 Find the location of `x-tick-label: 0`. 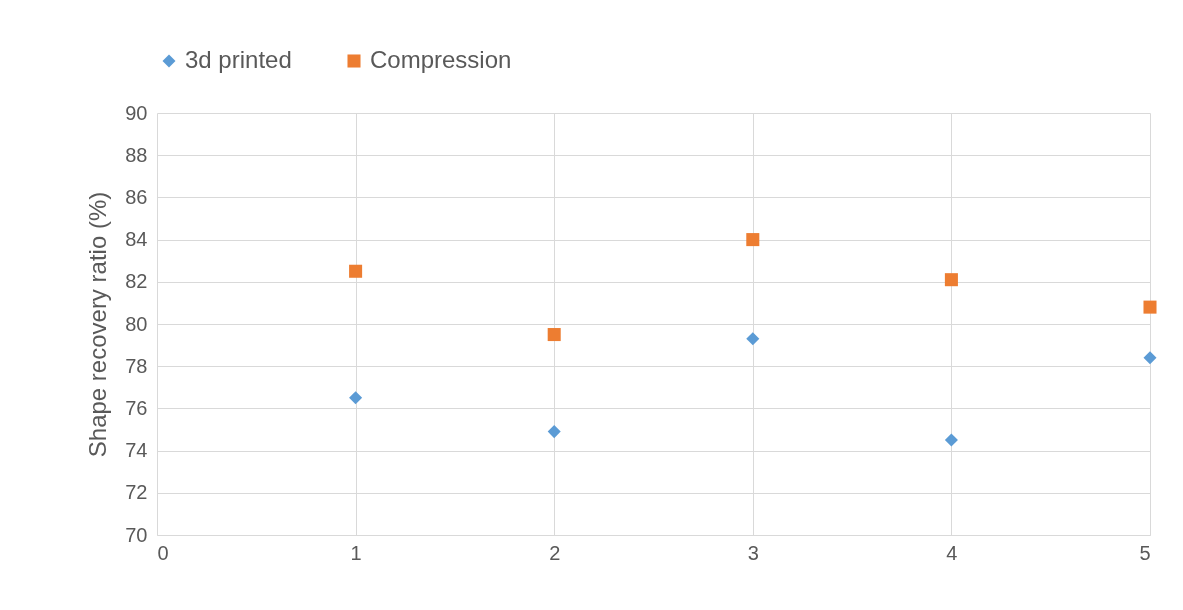

x-tick-label: 0 is located at coordinates (163, 552).